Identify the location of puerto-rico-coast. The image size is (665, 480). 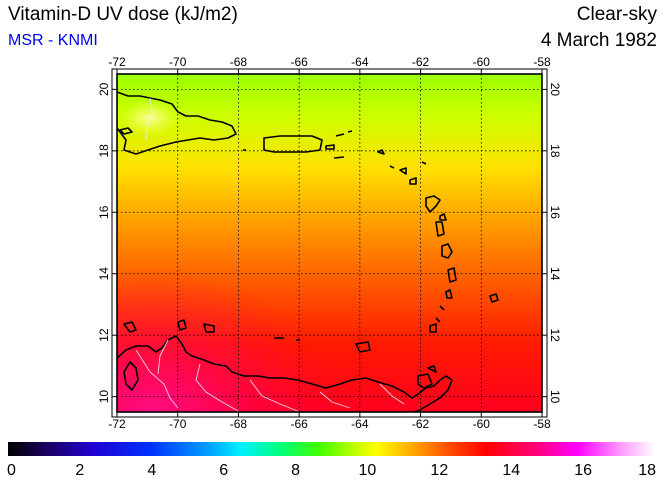
(293, 144).